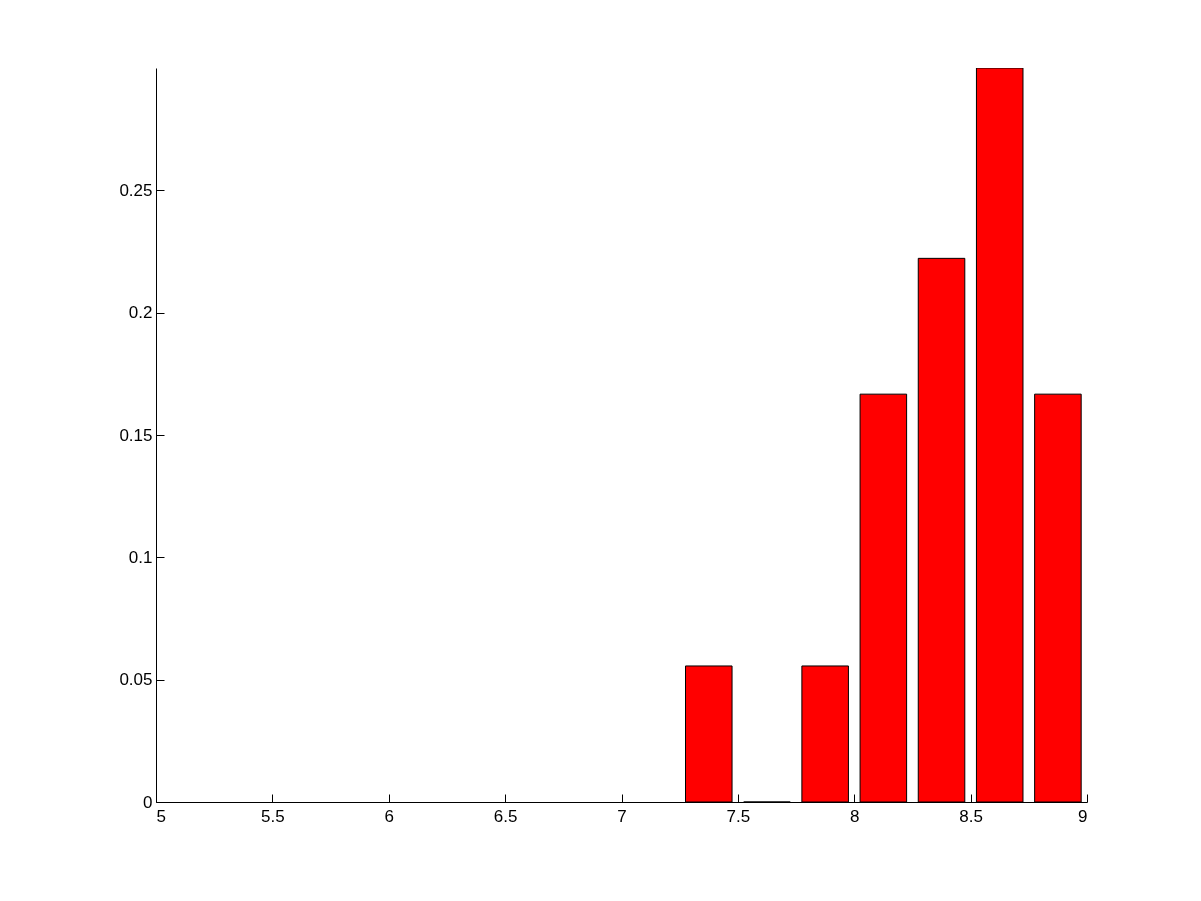  I want to click on x-tick-label: 7.5, so click(738, 816).